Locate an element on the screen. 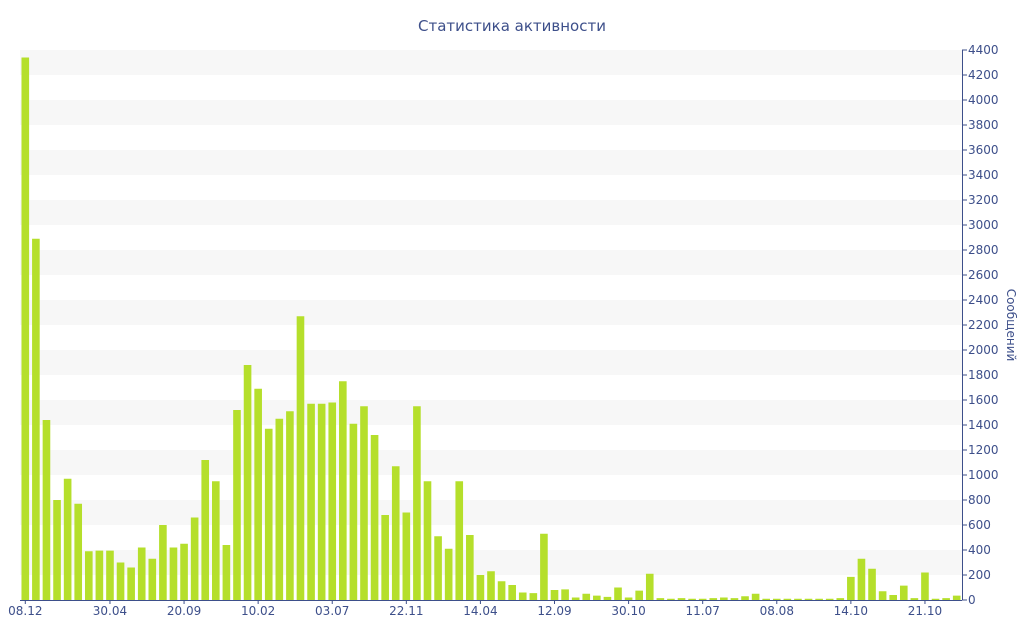 The width and height of the screenshot is (1024, 640). x-tick-label: 08.12 is located at coordinates (25, 611).